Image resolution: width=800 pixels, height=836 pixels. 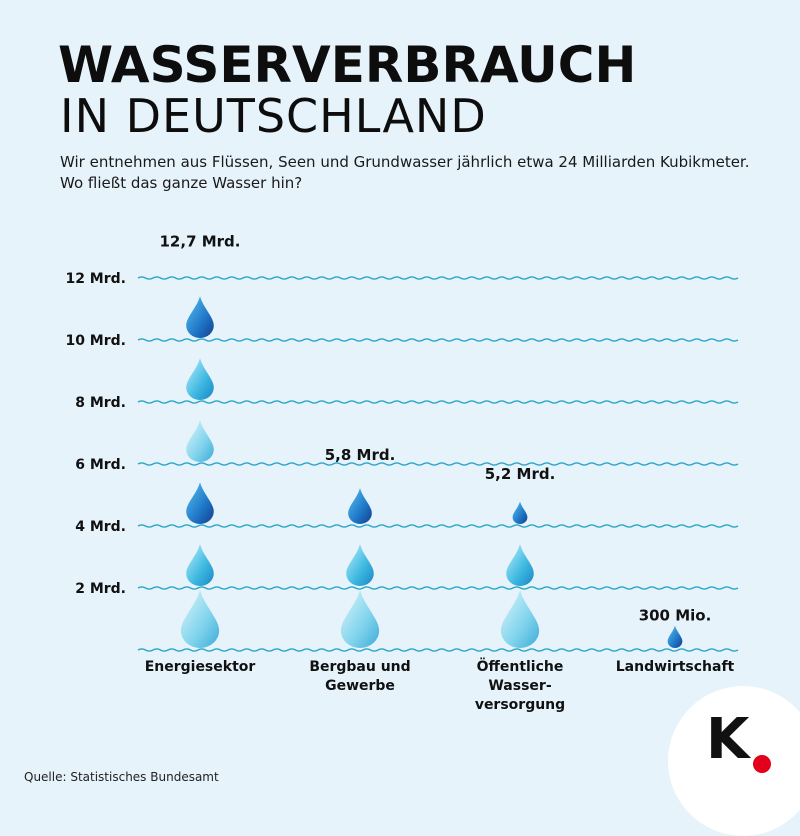 What do you see at coordinates (519, 686) in the screenshot?
I see `category-label: Wasser-` at bounding box center [519, 686].